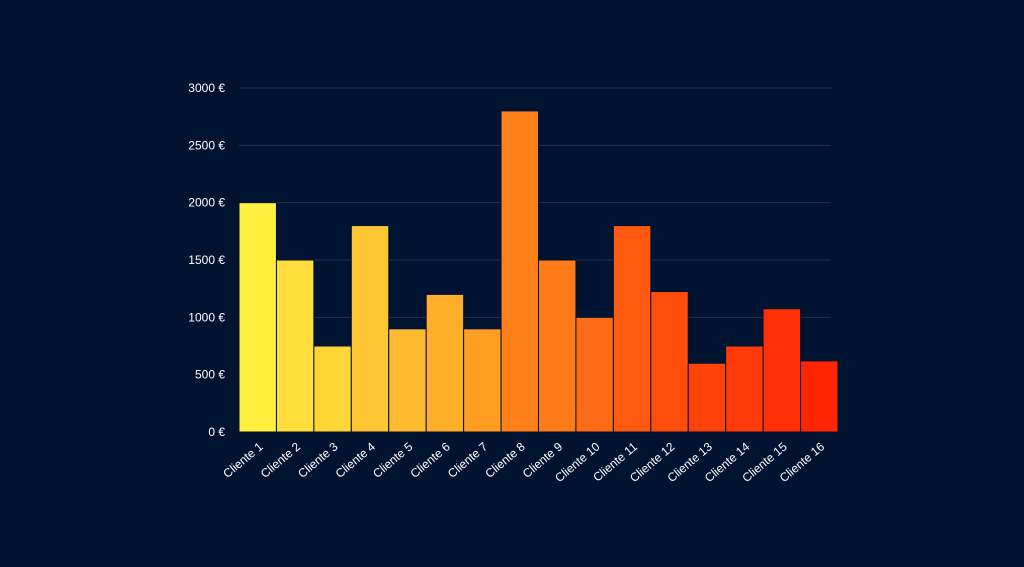 Image resolution: width=1024 pixels, height=567 pixels. What do you see at coordinates (206, 203) in the screenshot?
I see `y-tick-label: 2000 €` at bounding box center [206, 203].